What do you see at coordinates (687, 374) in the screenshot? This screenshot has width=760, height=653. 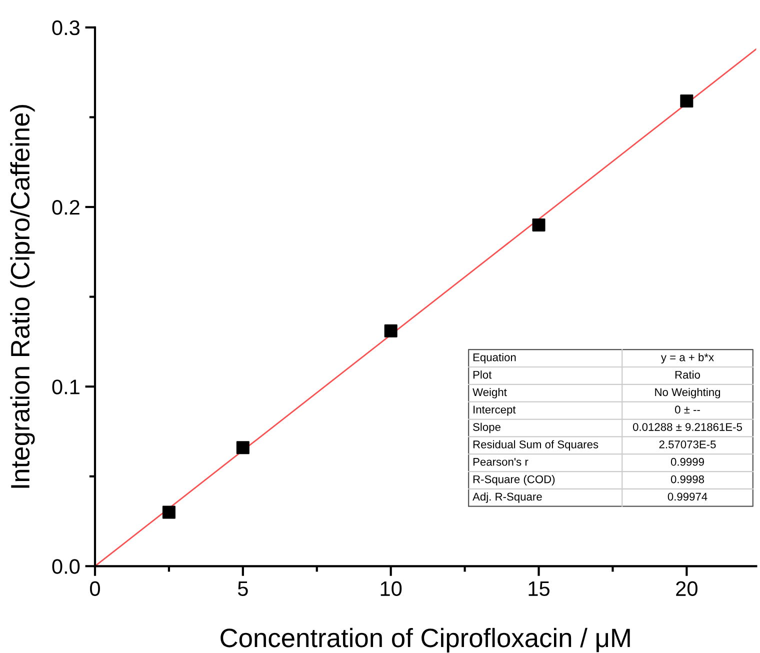 I see `annotation: Ratio` at bounding box center [687, 374].